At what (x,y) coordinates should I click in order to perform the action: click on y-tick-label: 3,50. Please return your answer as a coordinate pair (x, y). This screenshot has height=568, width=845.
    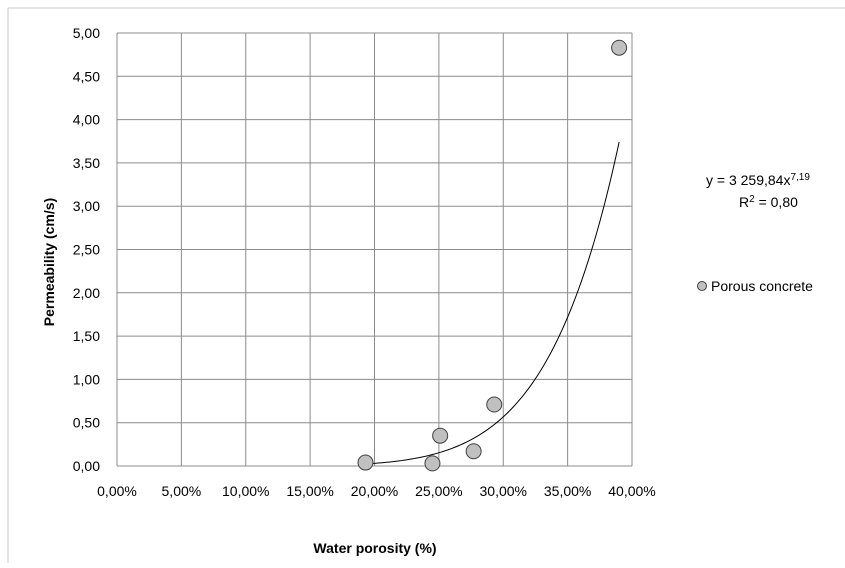
    Looking at the image, I should click on (86, 163).